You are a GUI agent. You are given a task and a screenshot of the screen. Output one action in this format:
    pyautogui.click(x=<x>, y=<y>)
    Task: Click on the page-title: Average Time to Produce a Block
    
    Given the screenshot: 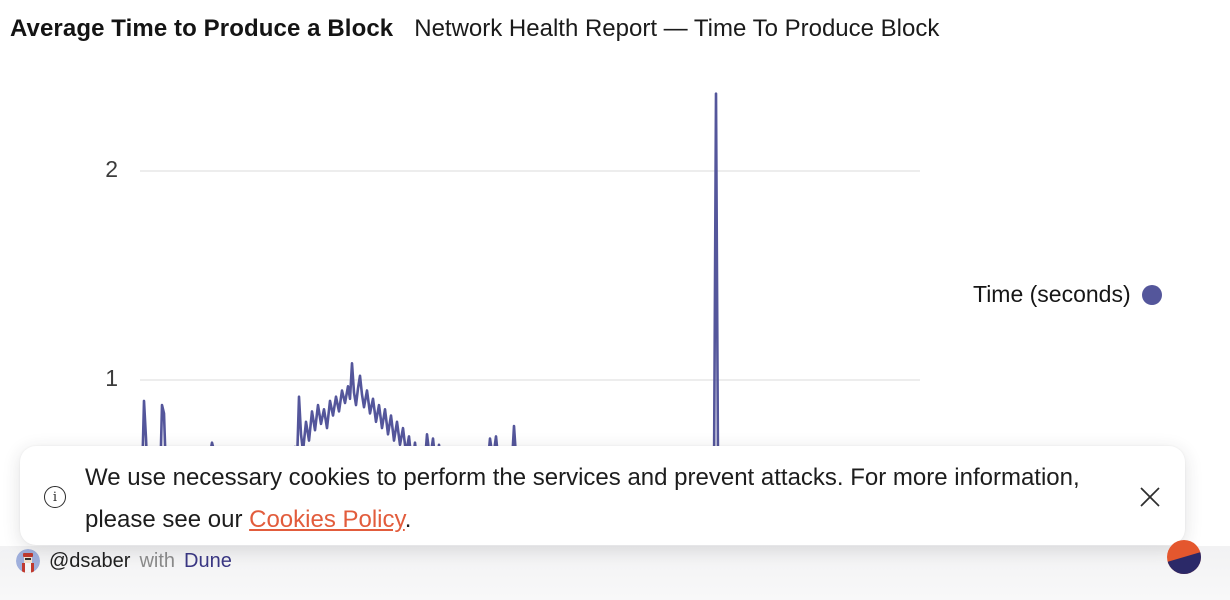 What is the action you would take?
    pyautogui.click(x=202, y=28)
    